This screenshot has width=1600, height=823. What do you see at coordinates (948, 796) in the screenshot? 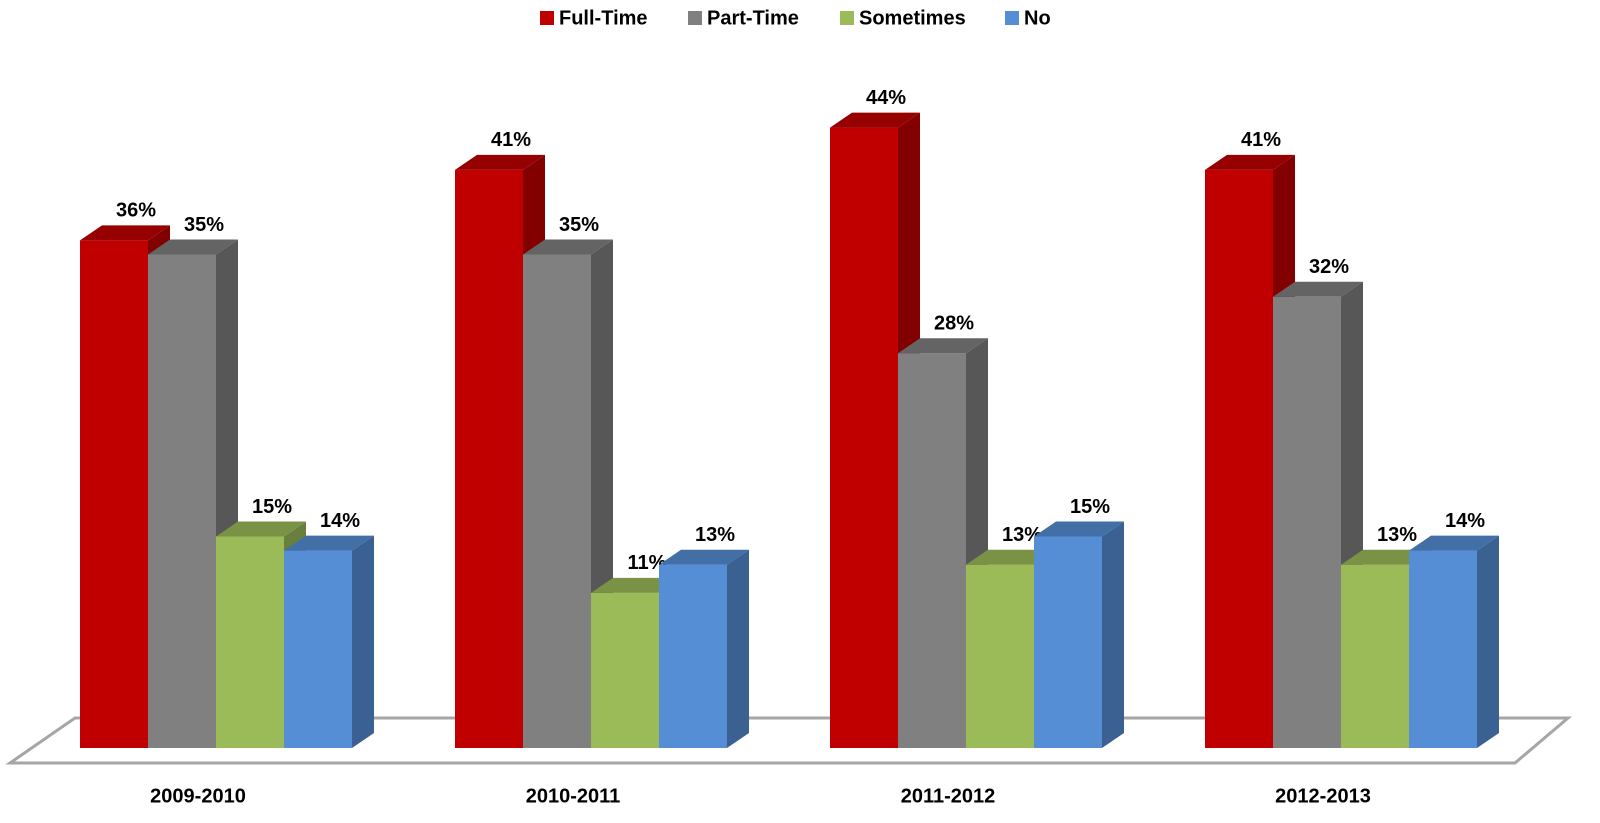
I see `x-tick-label: 2011-2012` at bounding box center [948, 796].